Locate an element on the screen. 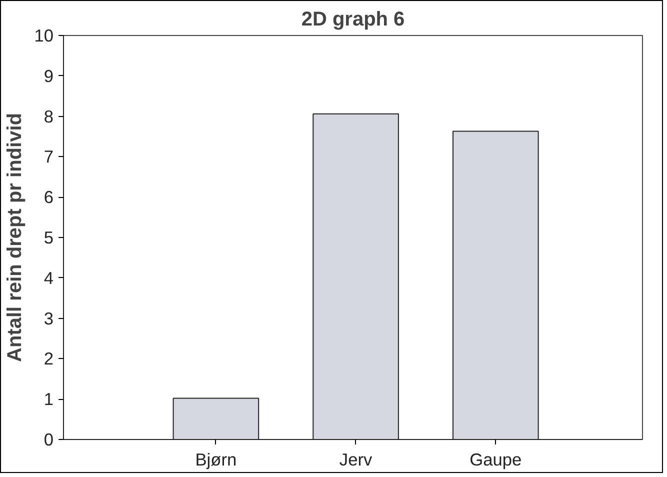 Image resolution: width=667 pixels, height=477 pixels. y-tick-label: 0 is located at coordinates (49, 440).